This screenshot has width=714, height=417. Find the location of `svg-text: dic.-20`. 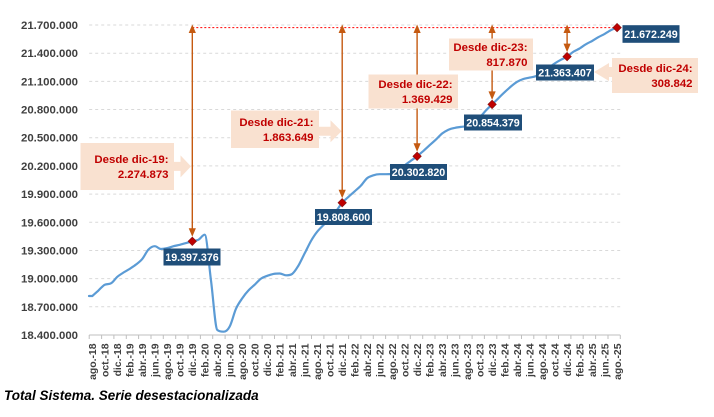

svg-text: dic.-20 is located at coordinates (268, 359).